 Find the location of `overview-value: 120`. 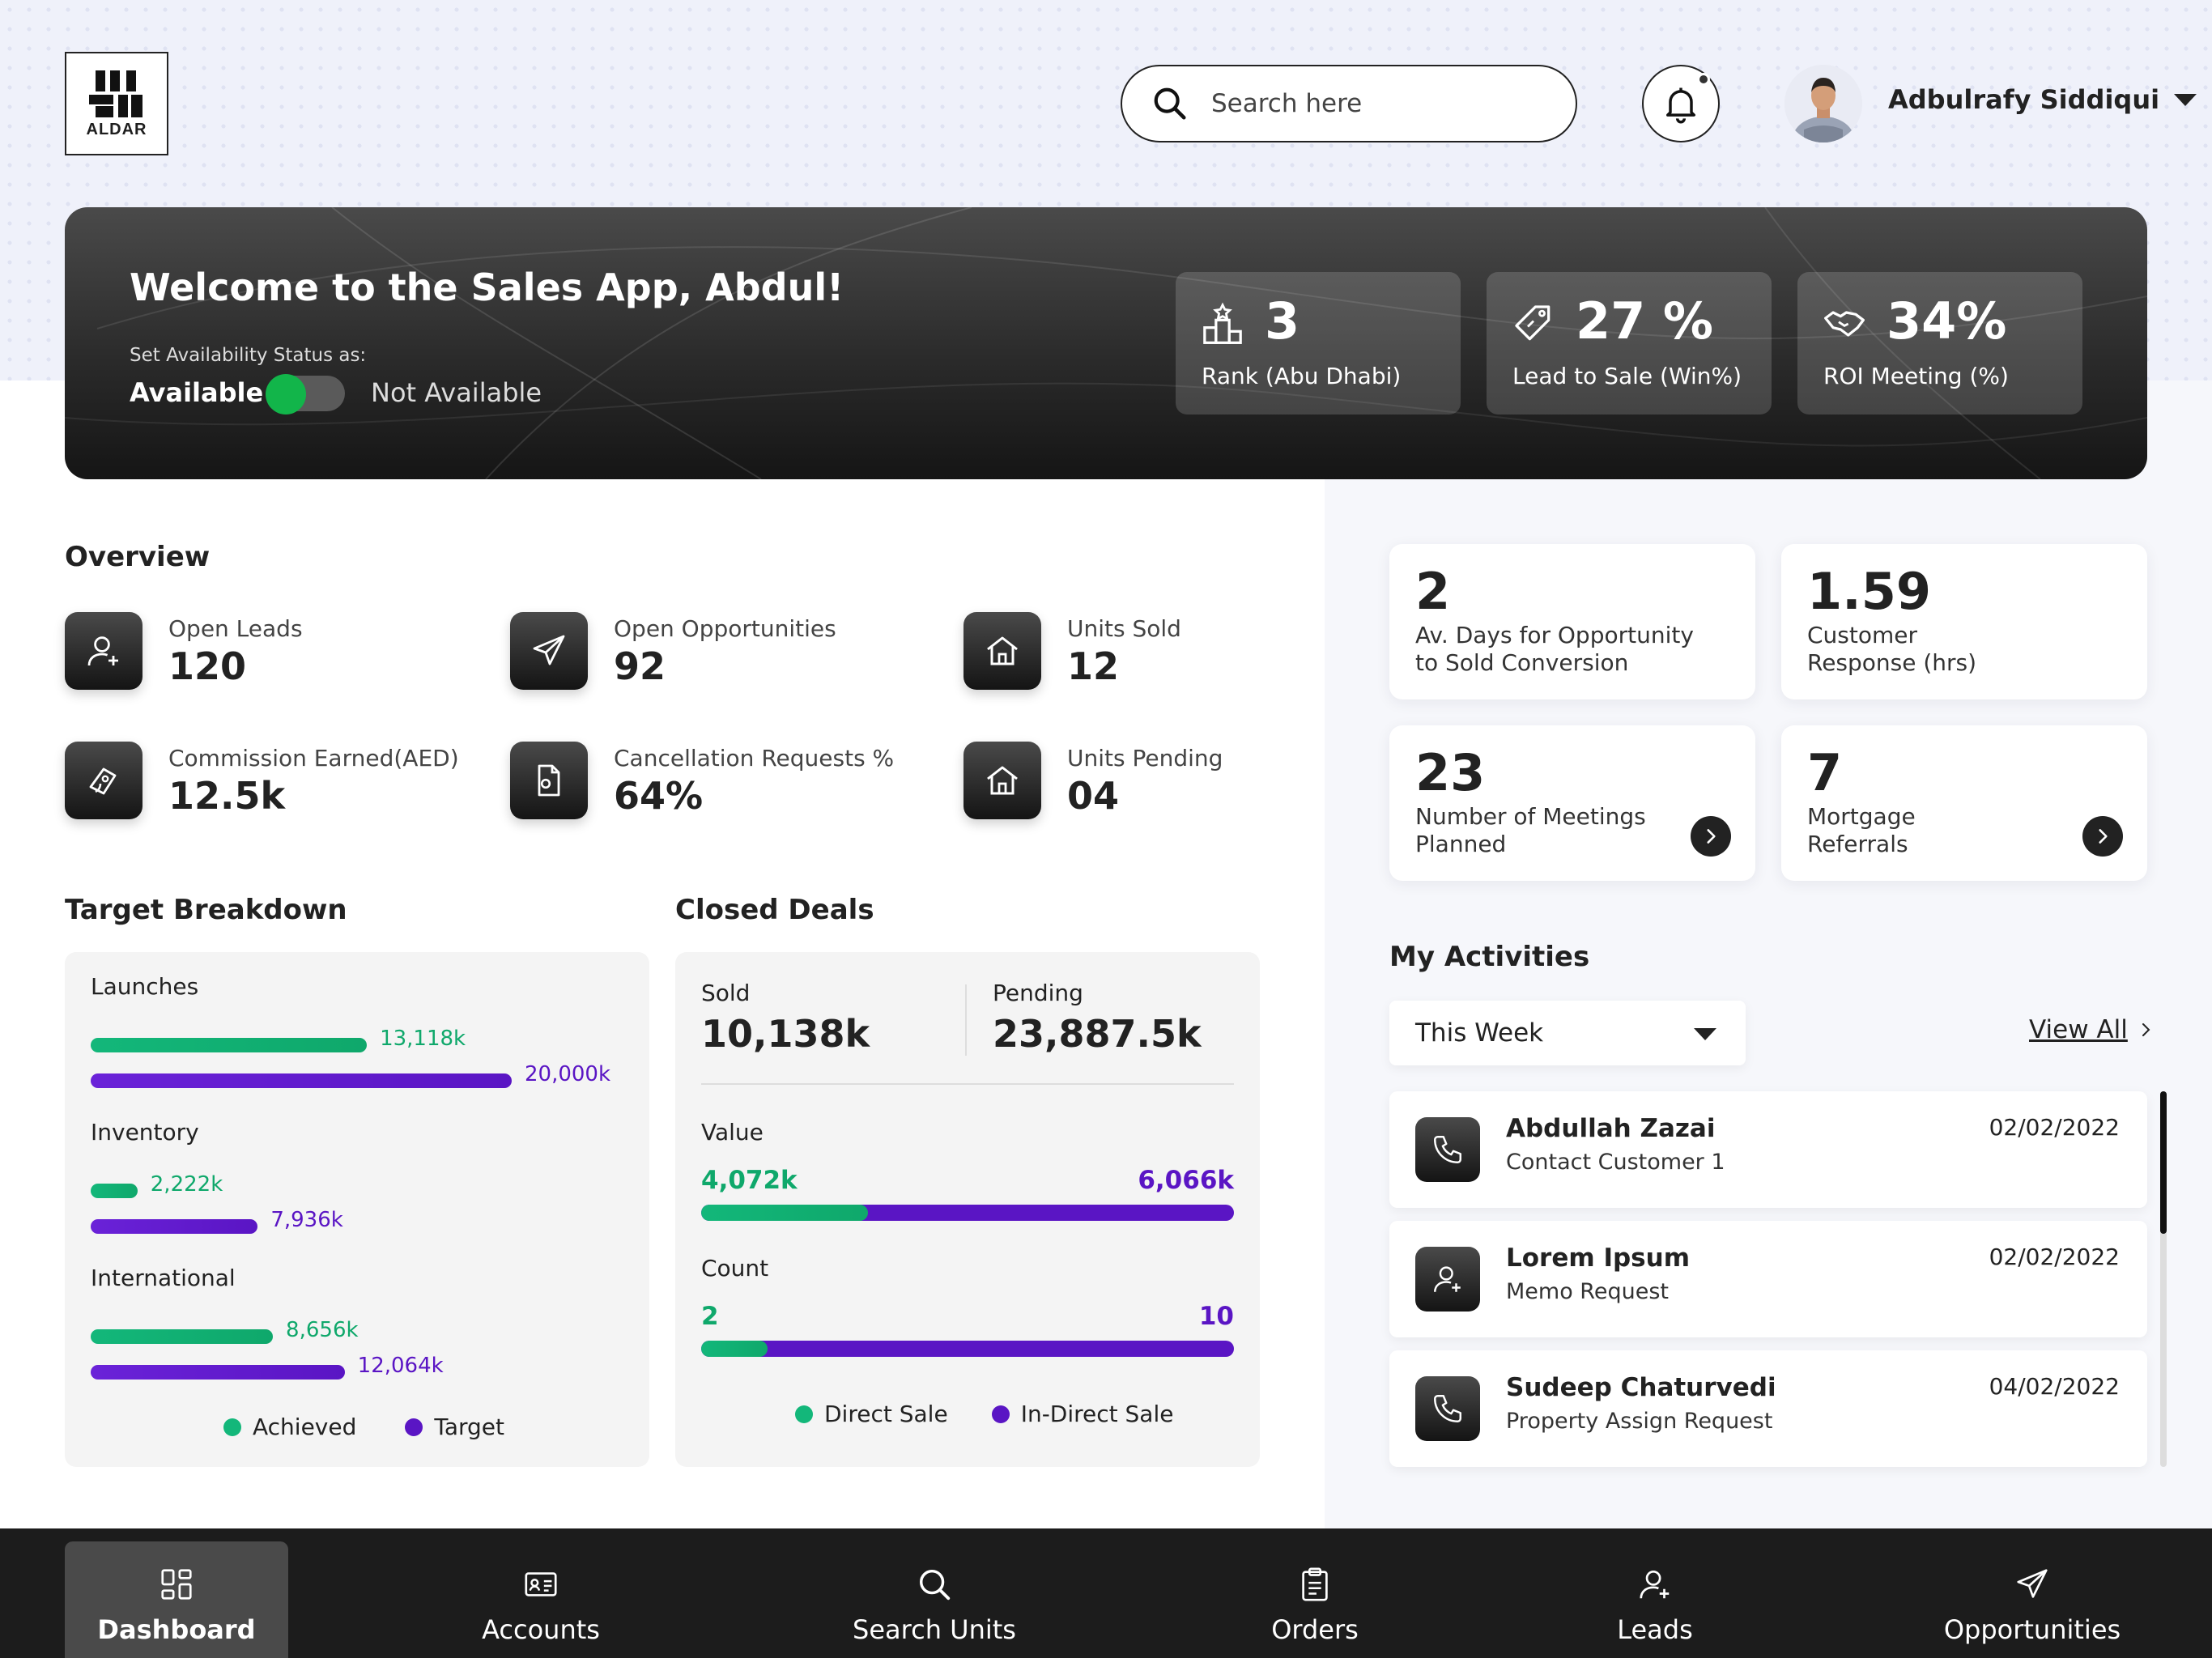

overview-value: 120 is located at coordinates (208, 666).